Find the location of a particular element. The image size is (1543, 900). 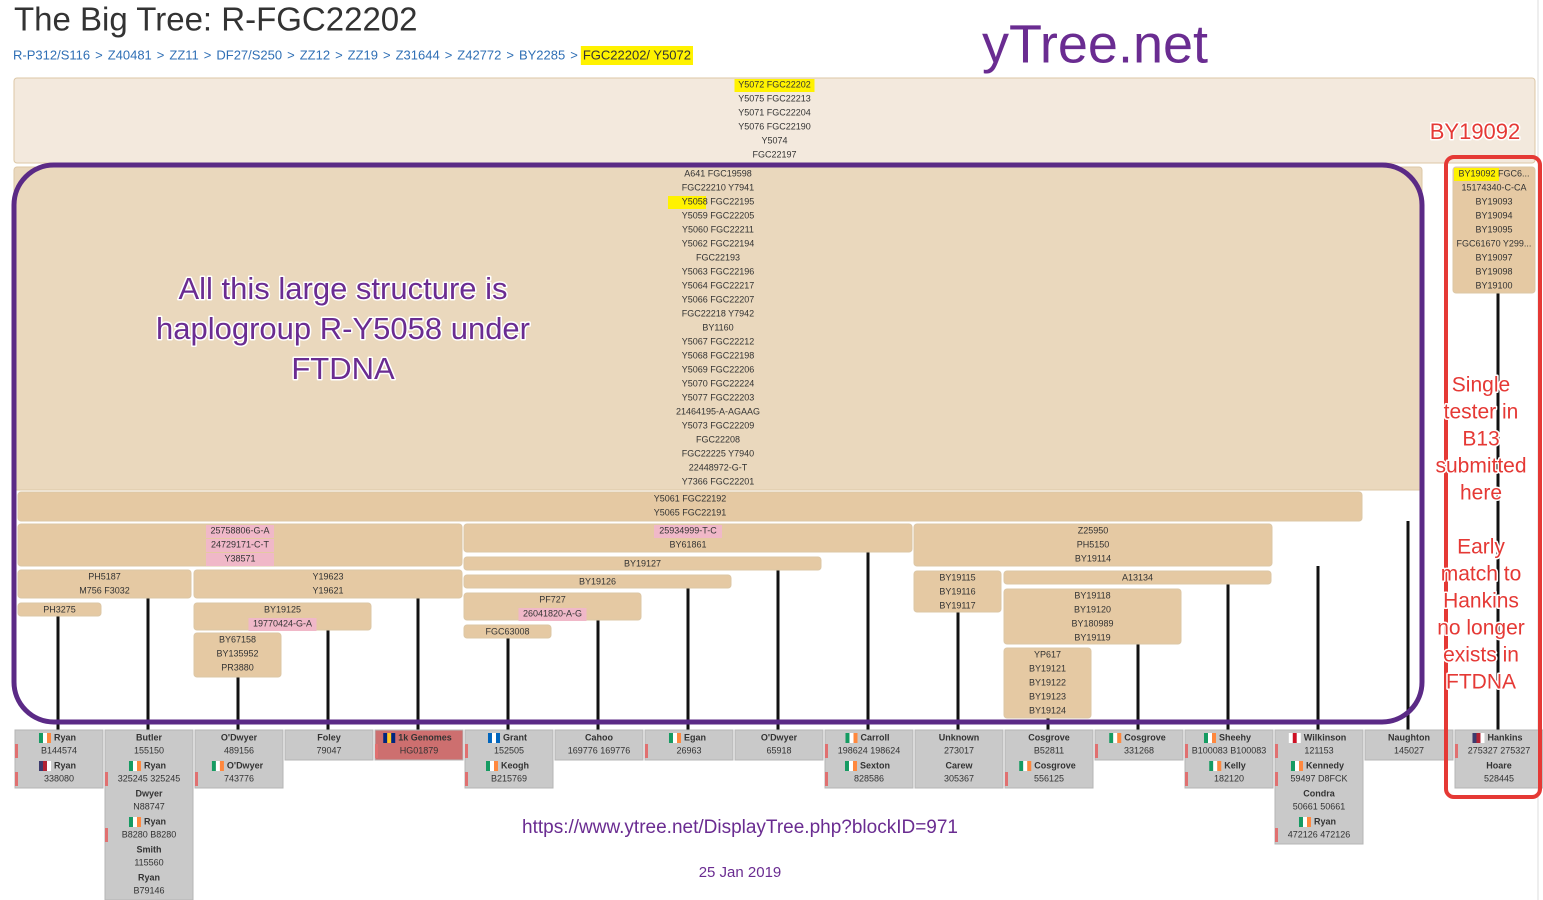

breadcrumb-link: DF27/S250 is located at coordinates (249, 54).